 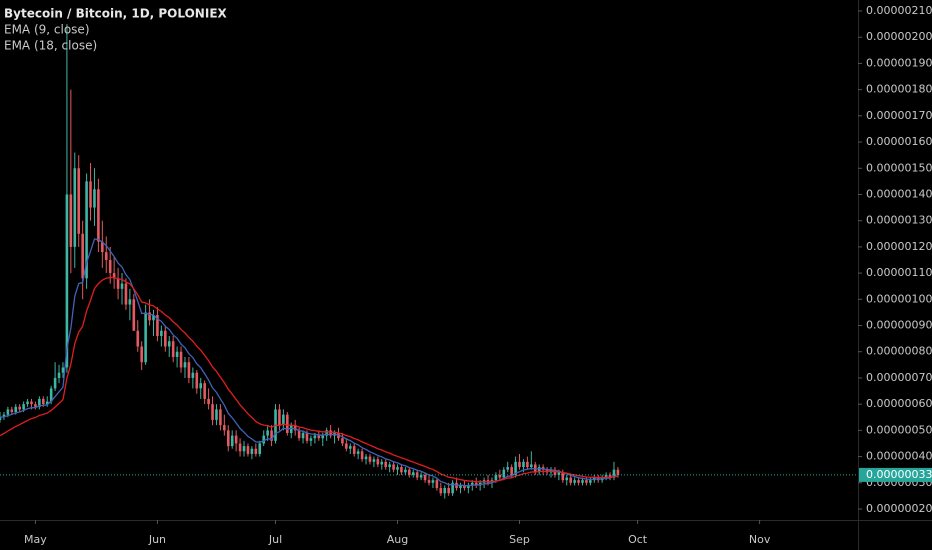 I want to click on y-tick-label: 0.00000170, so click(x=899, y=115).